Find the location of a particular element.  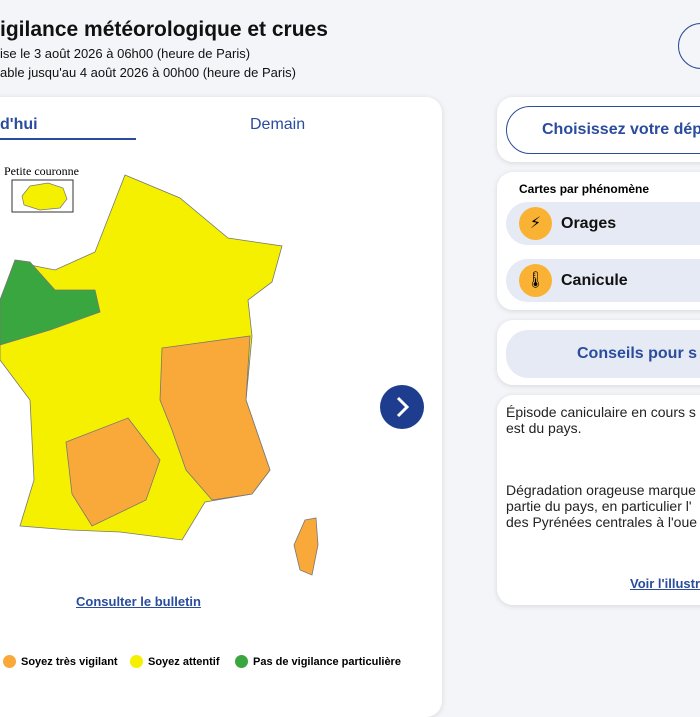

department-label: Choisissez votre dép is located at coordinates (621, 129).